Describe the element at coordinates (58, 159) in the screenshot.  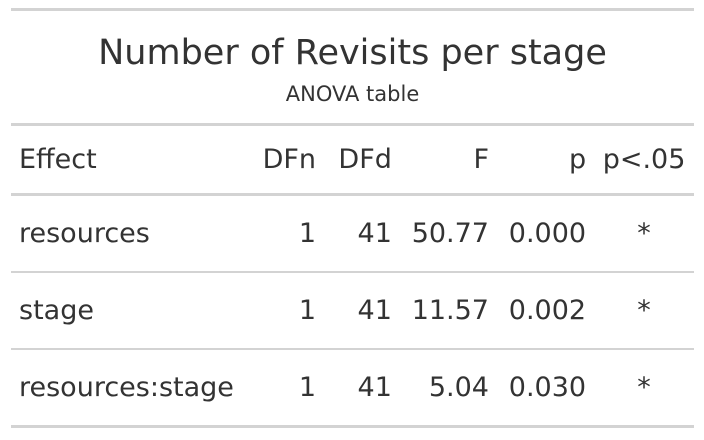
I see `column-header-effect: Effect` at that location.